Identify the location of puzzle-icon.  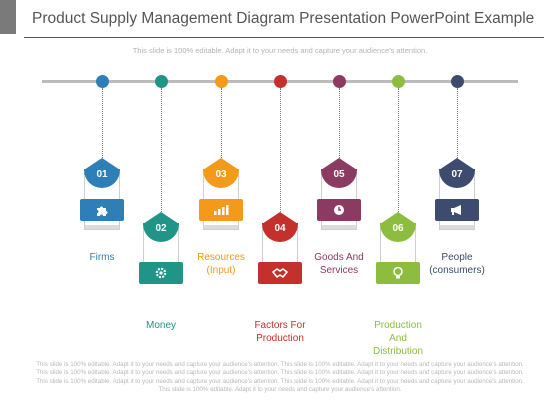
(102, 210).